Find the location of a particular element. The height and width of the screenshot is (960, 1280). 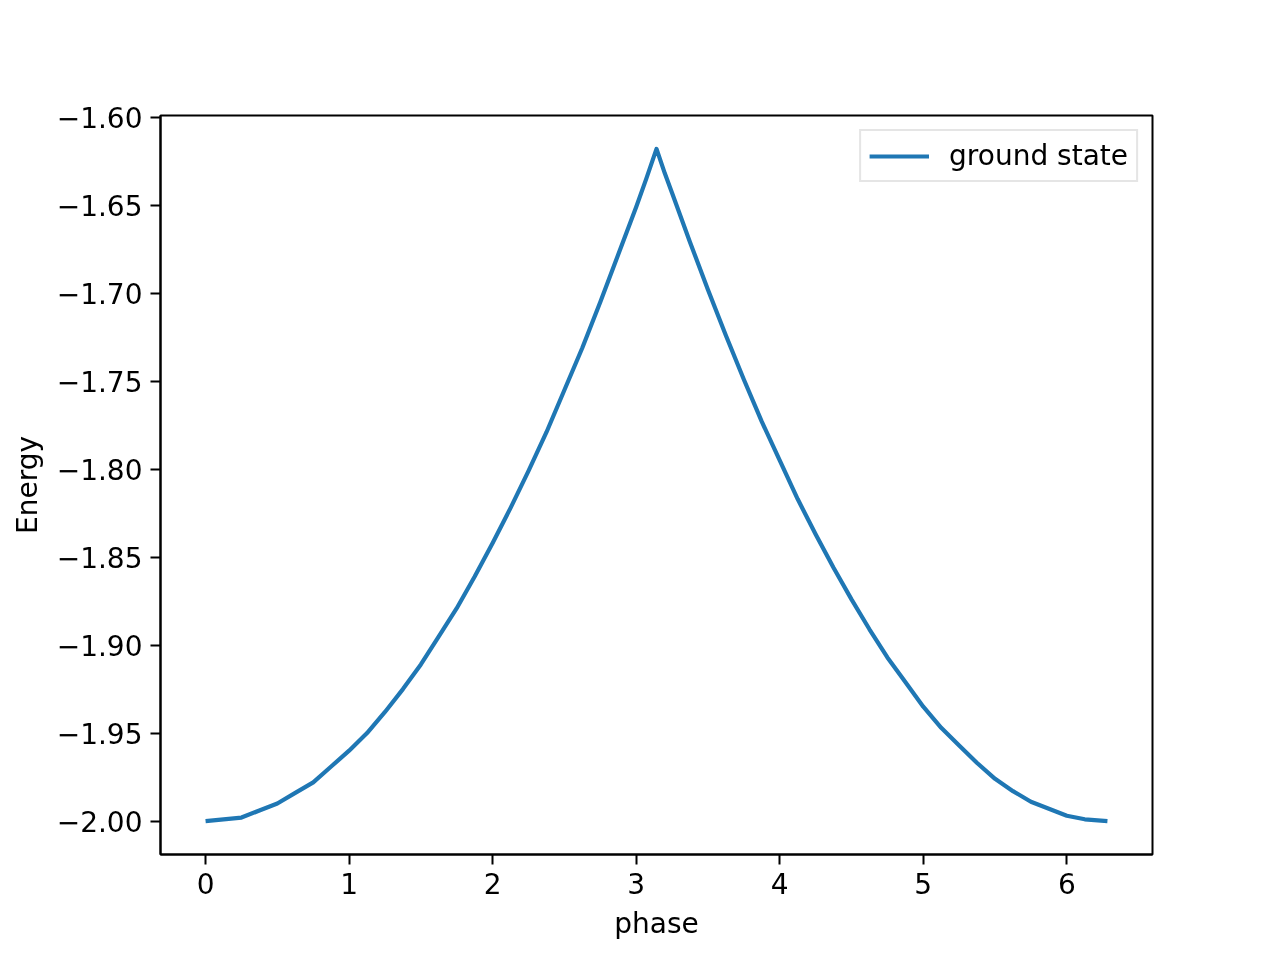

y-tick-label: −1.90 is located at coordinates (99, 646).